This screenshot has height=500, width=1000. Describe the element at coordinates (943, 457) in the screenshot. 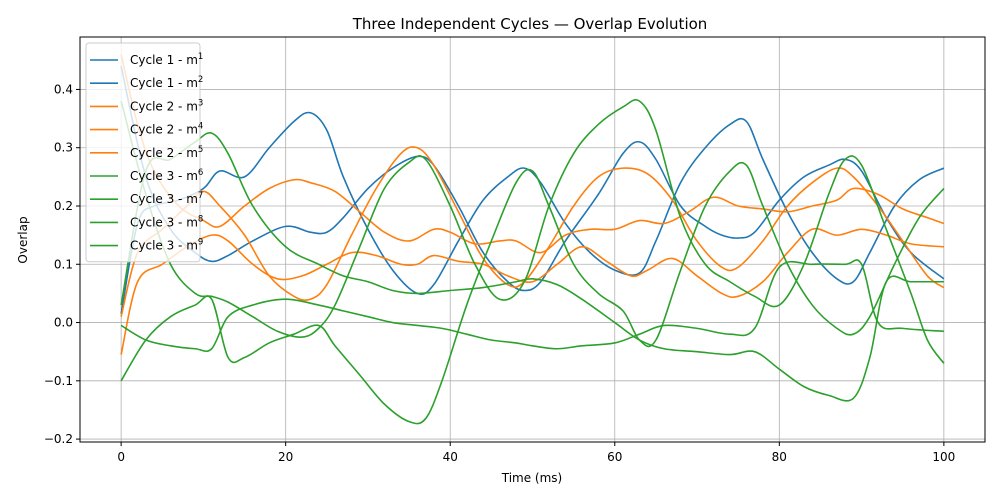

I see `x-tick-label: 100` at that location.